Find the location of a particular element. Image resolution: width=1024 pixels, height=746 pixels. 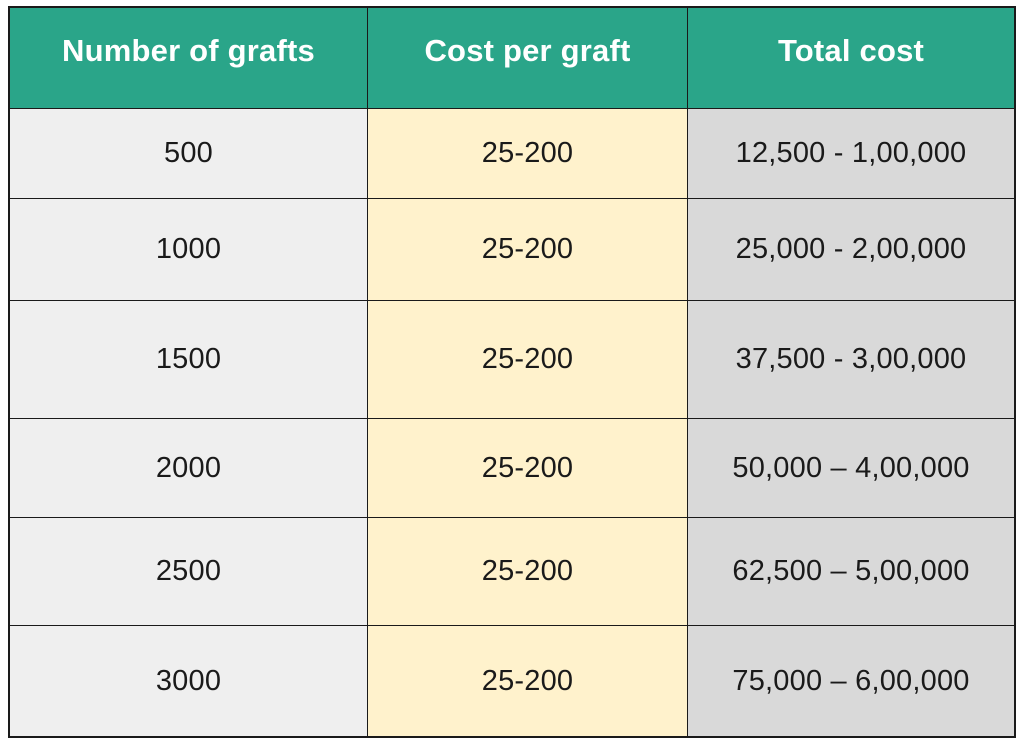

cell-total-cost: 37,500 - 3,00,000 is located at coordinates (851, 359).